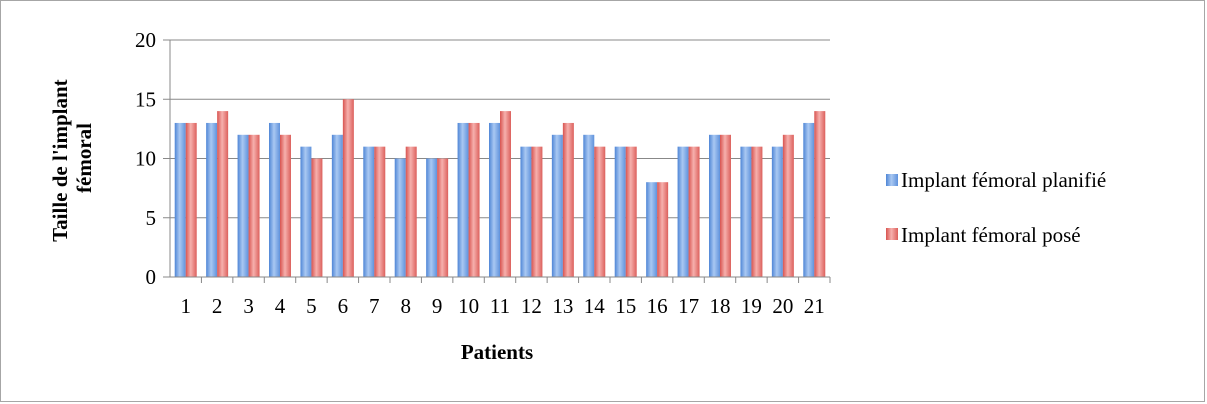 The height and width of the screenshot is (404, 1207). Describe the element at coordinates (720, 306) in the screenshot. I see `x-tick-label: 18` at that location.